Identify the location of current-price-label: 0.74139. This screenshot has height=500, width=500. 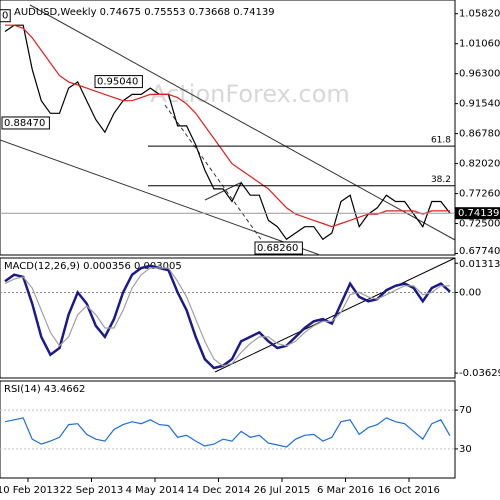
(478, 213).